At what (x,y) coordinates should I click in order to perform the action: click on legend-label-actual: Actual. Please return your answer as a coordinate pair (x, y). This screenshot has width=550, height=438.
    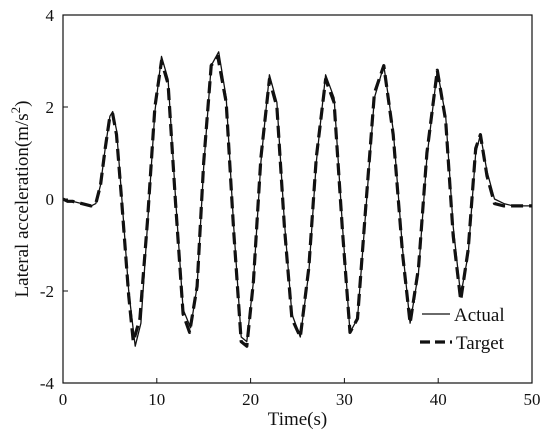
    Looking at the image, I should click on (479, 315).